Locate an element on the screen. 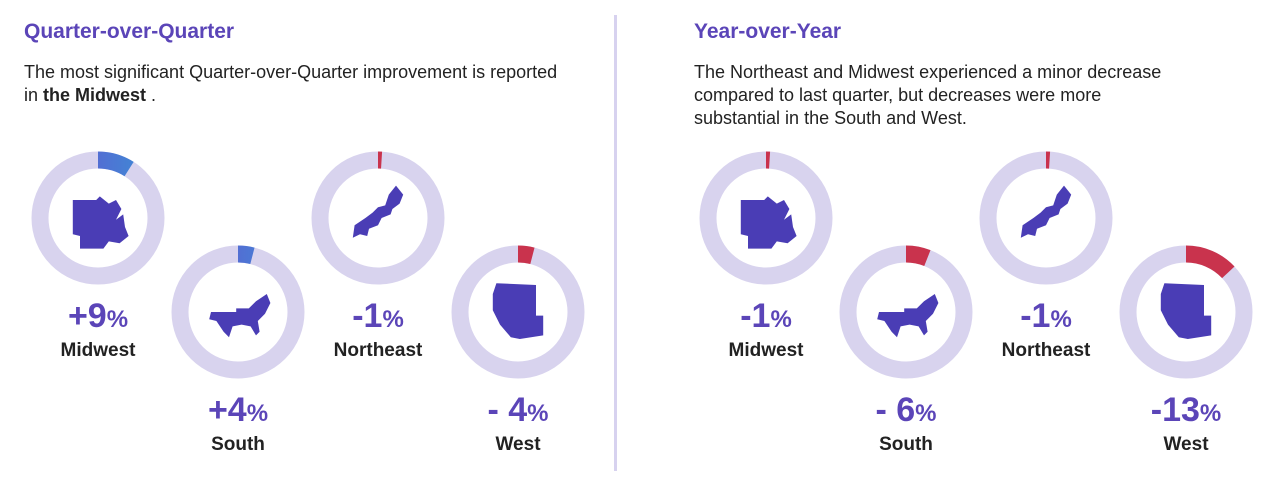  donut-card-west: -13% West is located at coordinates (1186, 350).